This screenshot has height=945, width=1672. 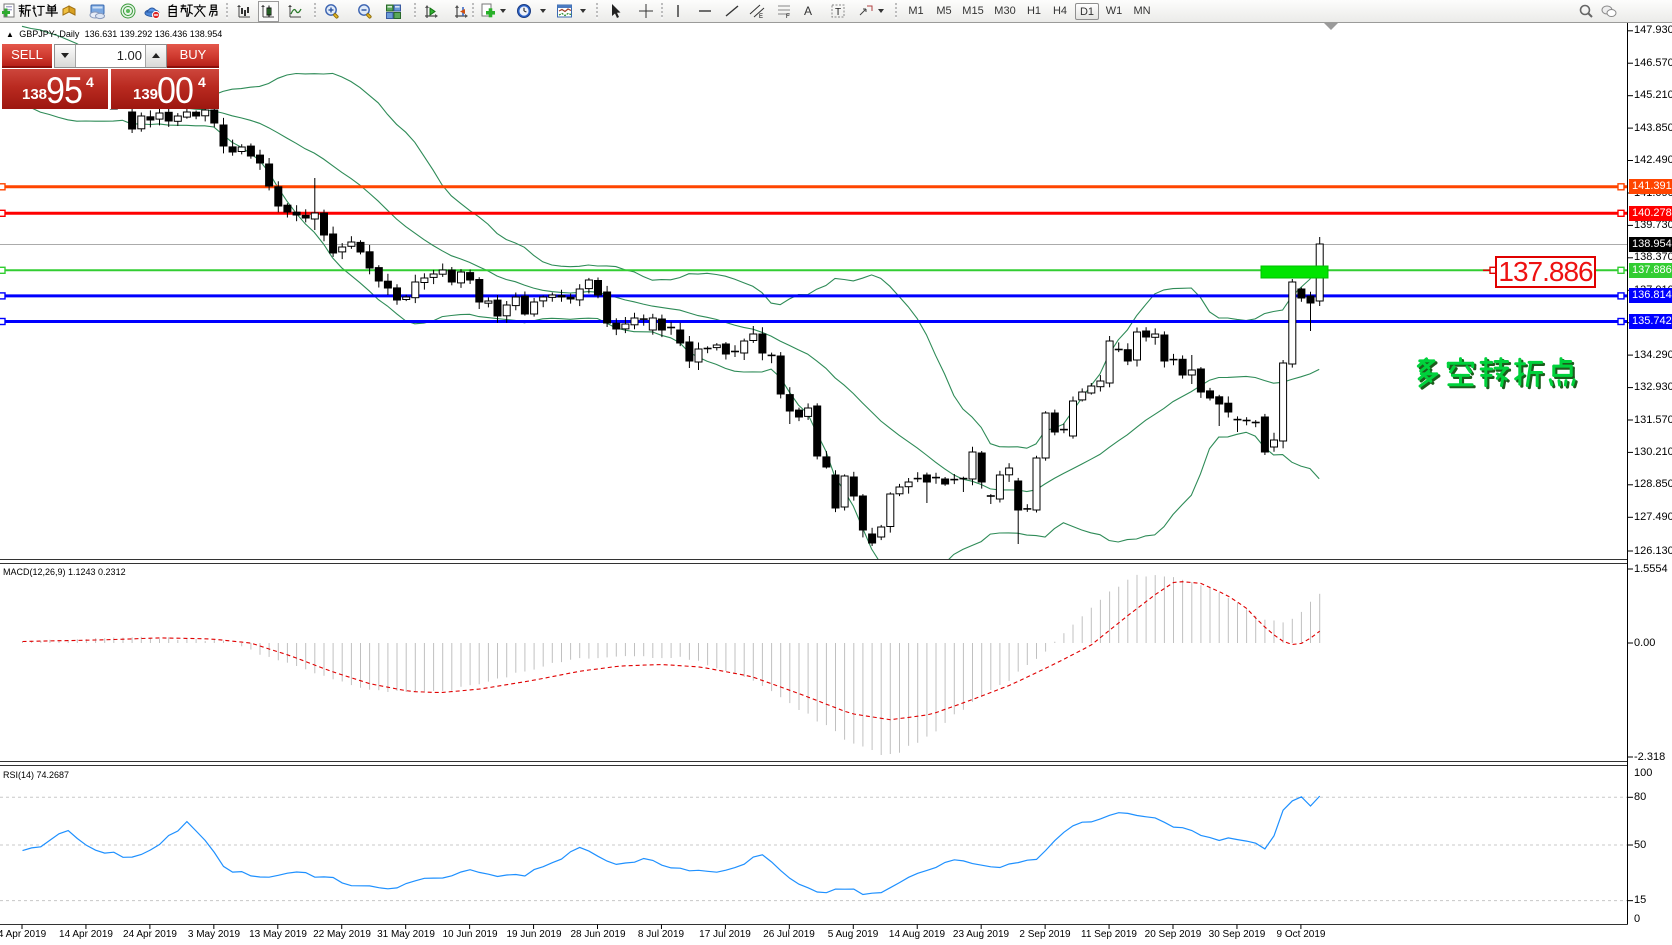 What do you see at coordinates (761, 17) in the screenshot?
I see `svg-text: E` at bounding box center [761, 17].